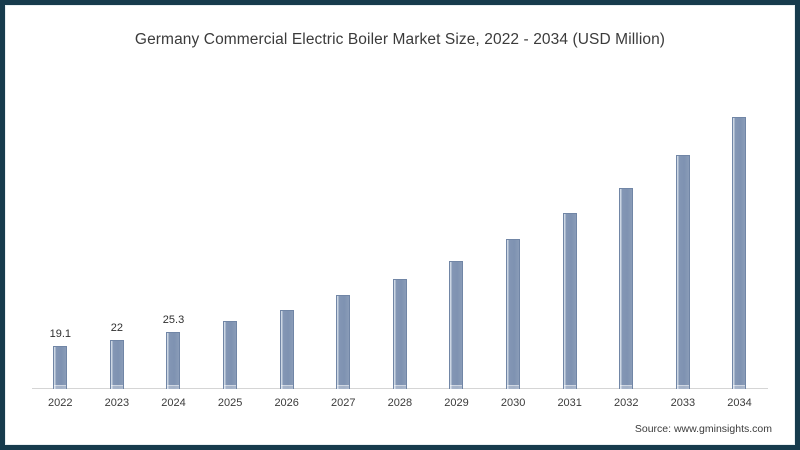 The width and height of the screenshot is (800, 450). Describe the element at coordinates (286, 239) in the screenshot. I see `bar-2026` at that location.